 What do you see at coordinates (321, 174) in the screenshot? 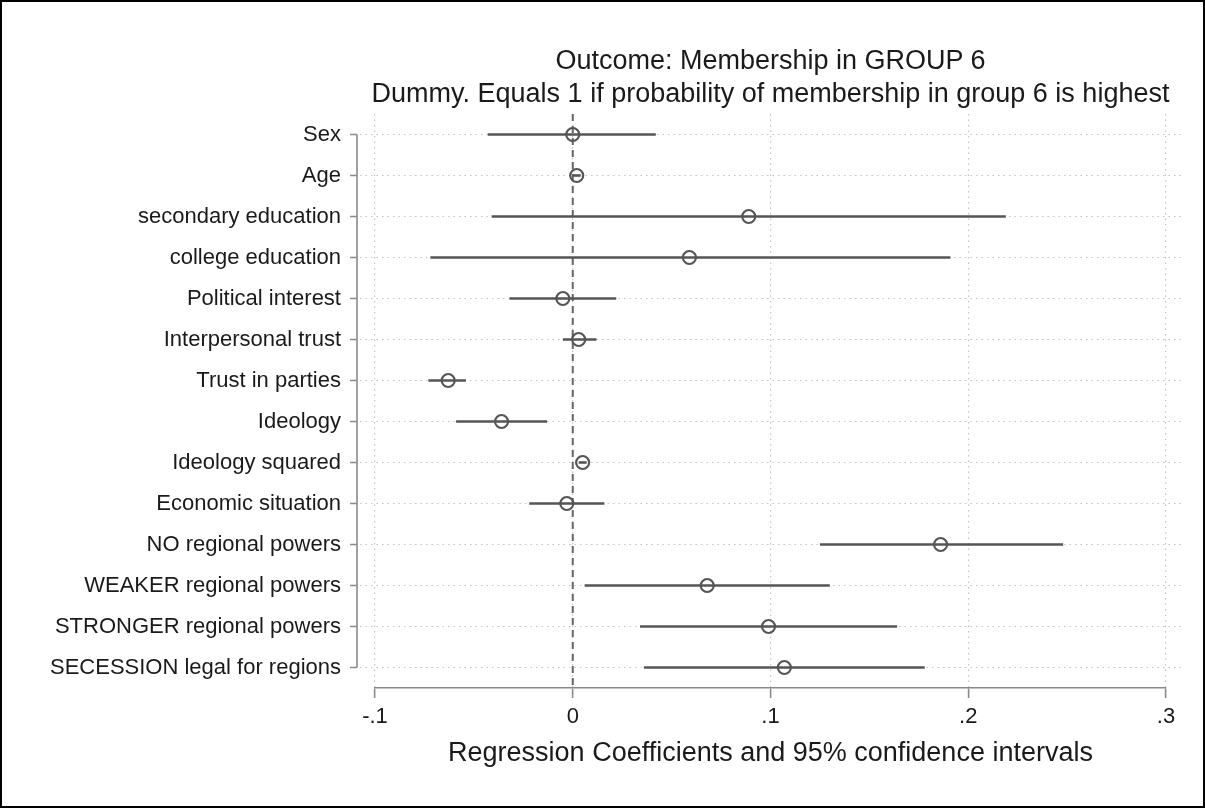
I see `y-tick-label: Age` at bounding box center [321, 174].